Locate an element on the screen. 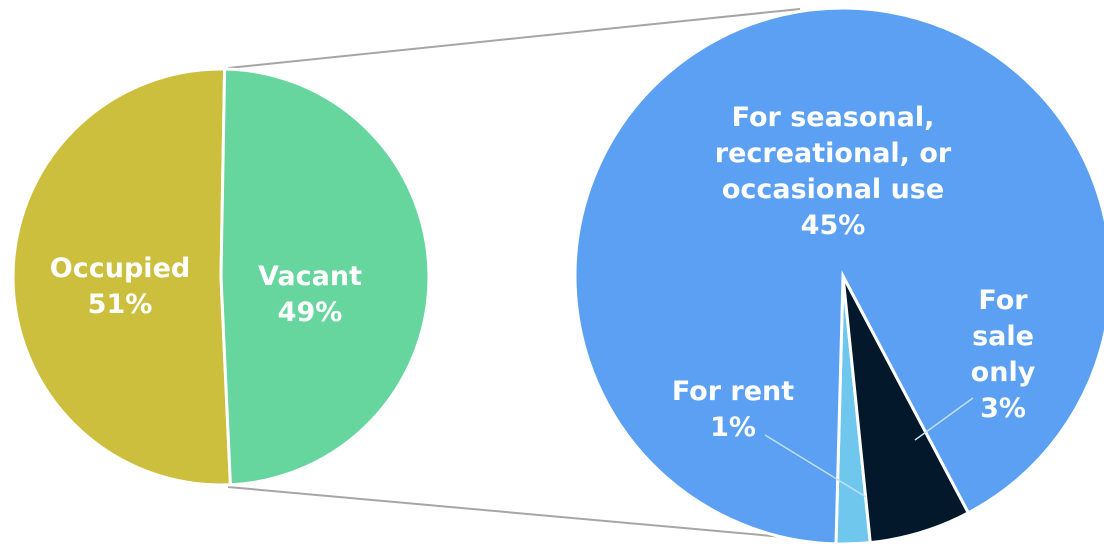  slice-value: 3% is located at coordinates (1003, 408).